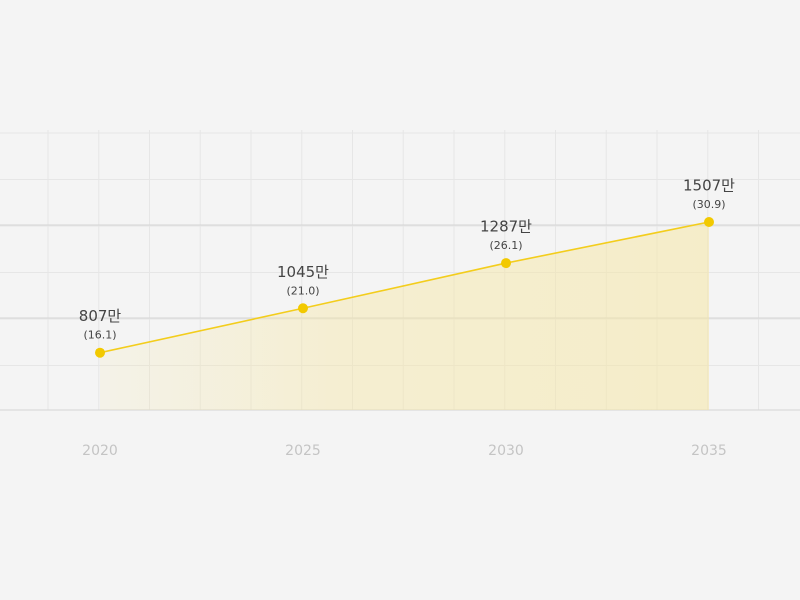  I want to click on value-label: 1287만, so click(506, 227).